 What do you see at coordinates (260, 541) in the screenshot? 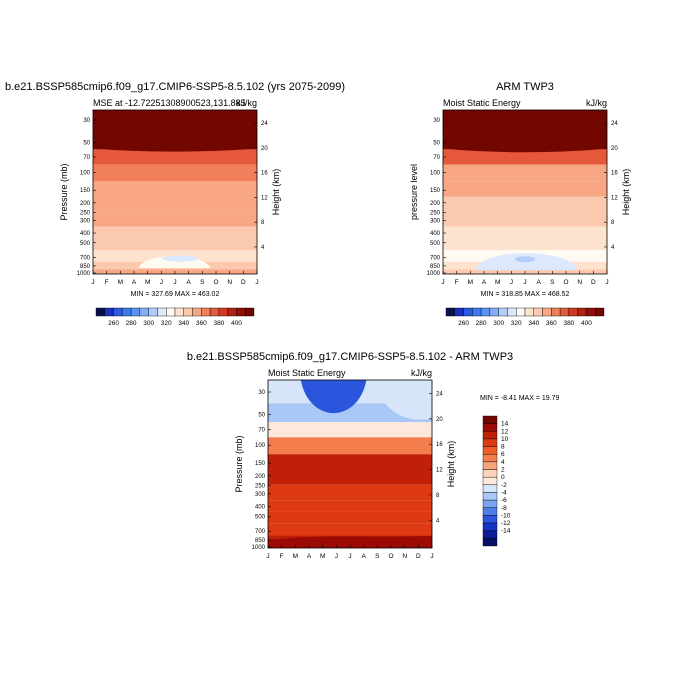
I see `y-tick-label: 850` at bounding box center [260, 541].